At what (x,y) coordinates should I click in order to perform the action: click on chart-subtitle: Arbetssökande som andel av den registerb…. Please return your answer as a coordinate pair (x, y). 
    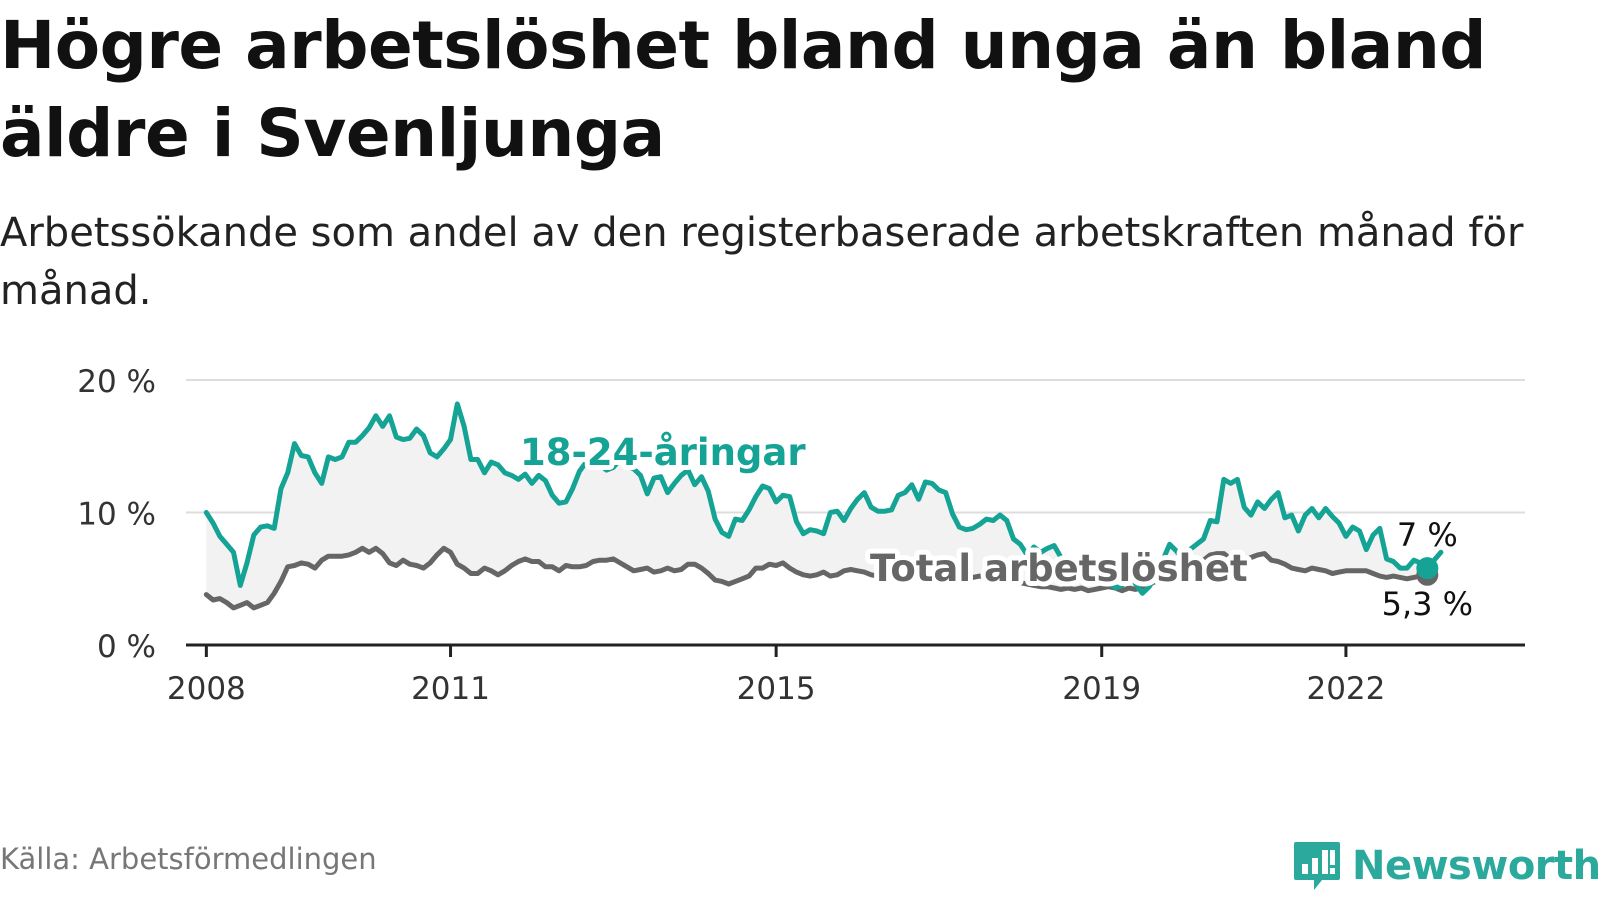
    Looking at the image, I should click on (762, 262).